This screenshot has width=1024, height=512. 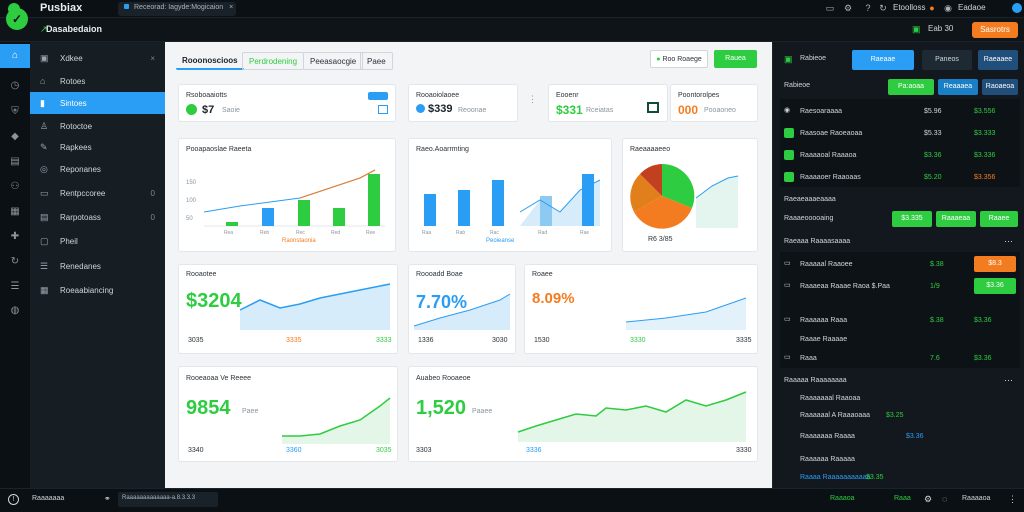 What do you see at coordinates (97, 58) in the screenshot?
I see `sidebar-item-0: ▣ Xdkee ×` at bounding box center [97, 58].